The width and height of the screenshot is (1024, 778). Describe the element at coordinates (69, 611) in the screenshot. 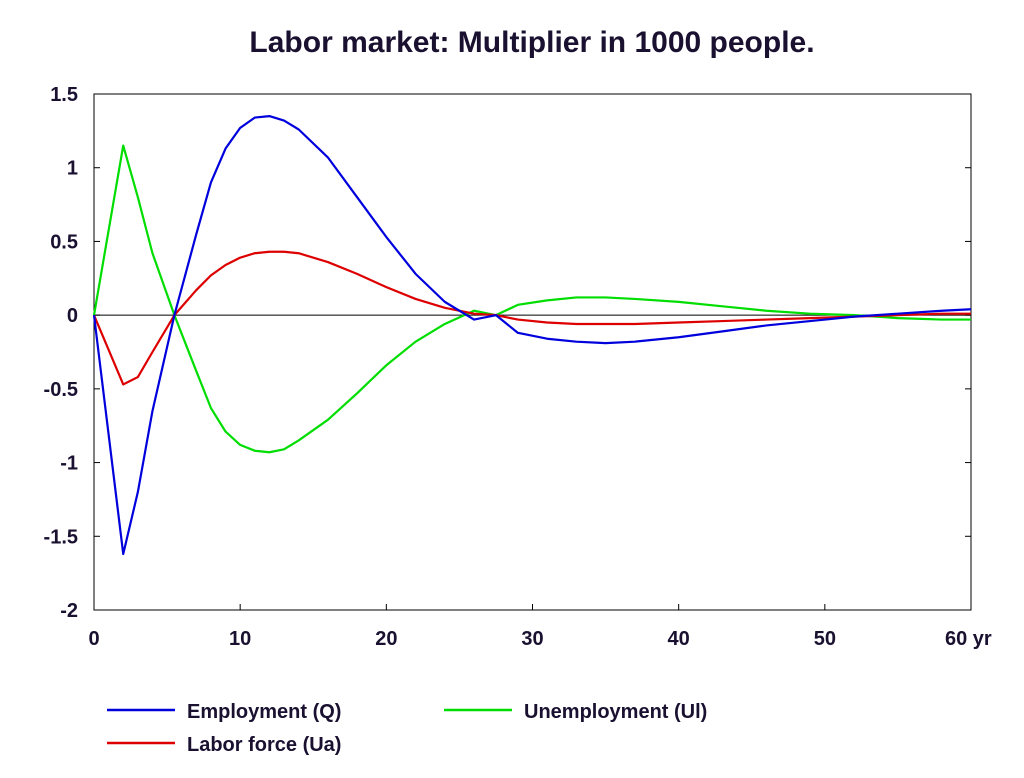

I see `y-tick-label: -2` at that location.